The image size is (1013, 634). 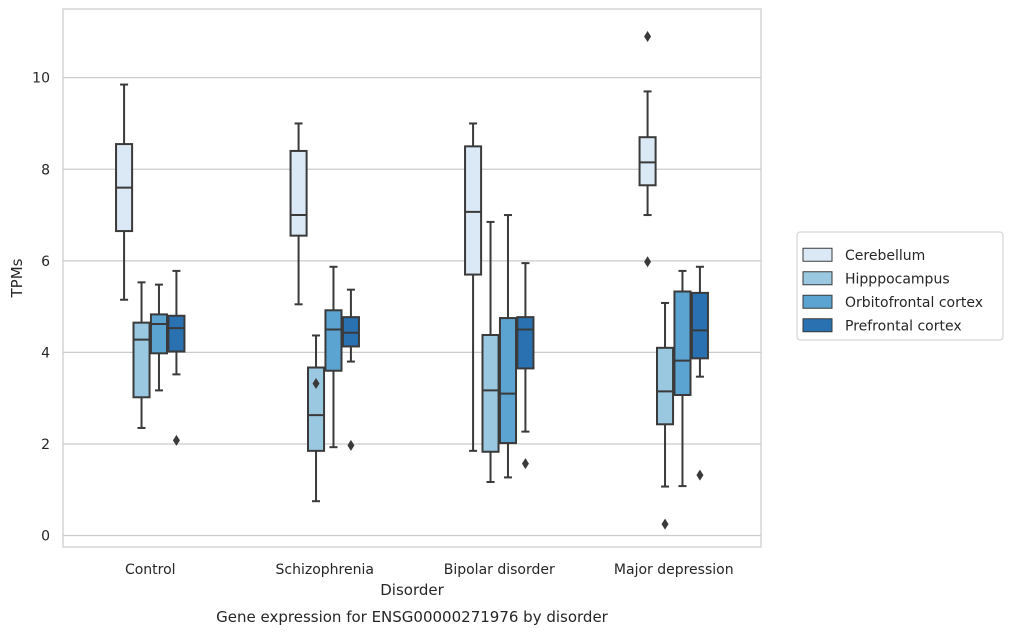 I want to click on x-tick-label: Schizophrenia, so click(x=325, y=570).